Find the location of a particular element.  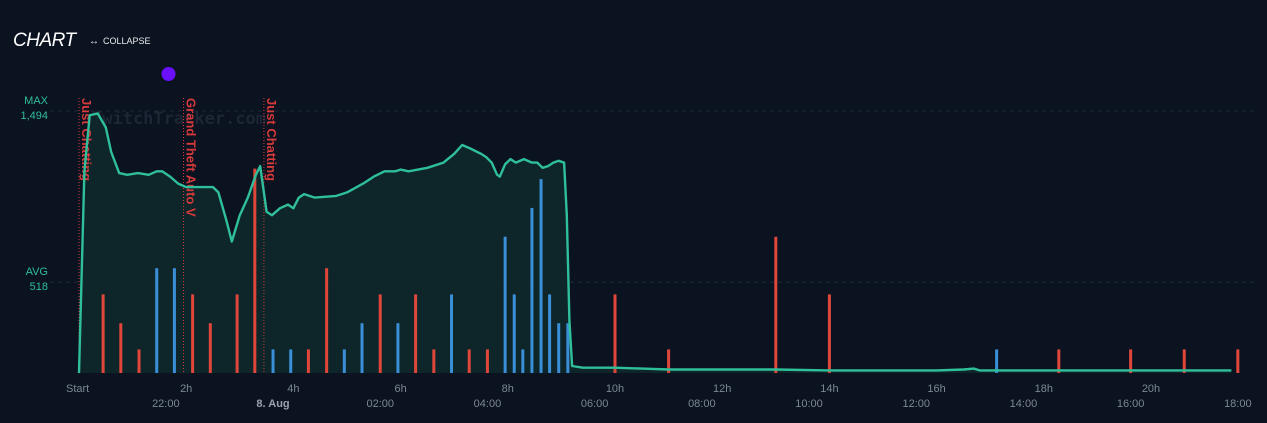

collapse-label: COLLAPSE is located at coordinates (127, 41).